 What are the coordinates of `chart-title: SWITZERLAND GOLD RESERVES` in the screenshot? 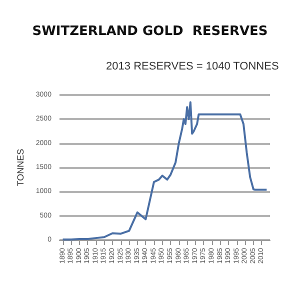 It's located at (150, 31).